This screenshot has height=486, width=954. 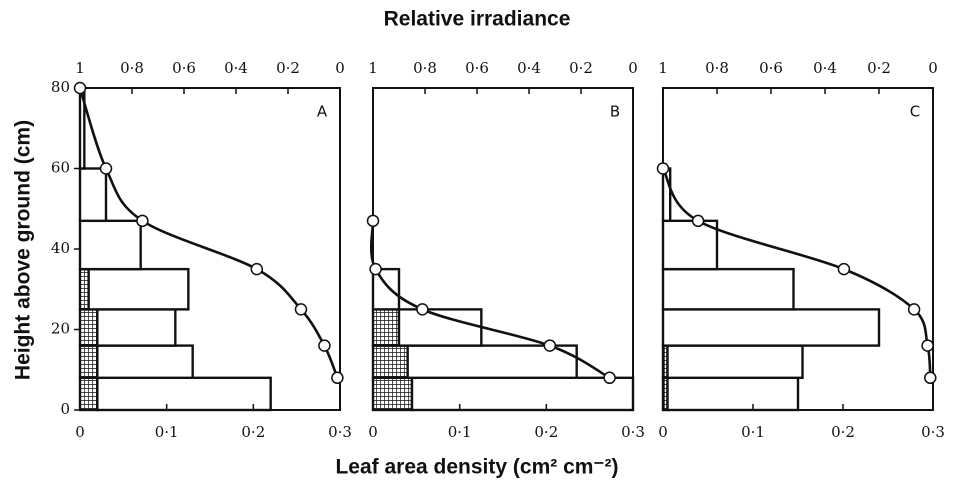 I want to click on x-axis-label: Leaf area density (cm² cm⁻²), so click(x=476, y=467).